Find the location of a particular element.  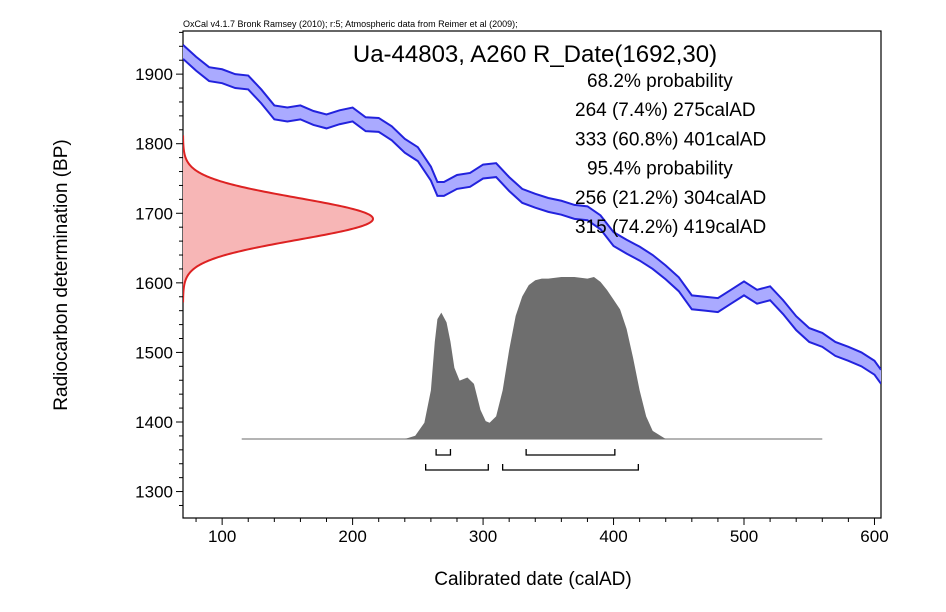

measurement-distribution-fill is located at coordinates (278, 219).